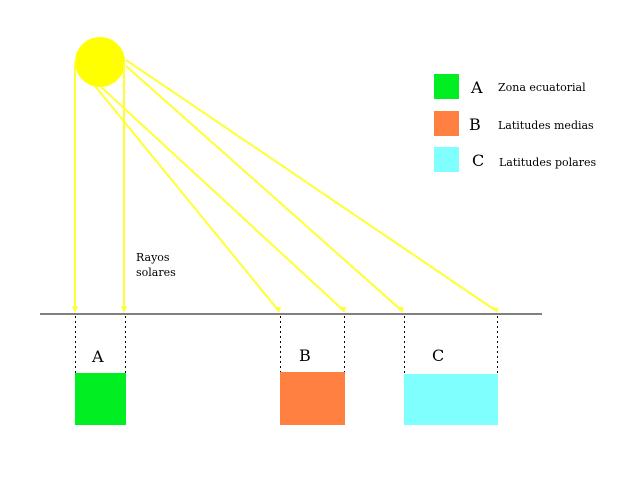 Image resolution: width=640 pixels, height=480 pixels. Describe the element at coordinates (305, 355) in the screenshot. I see `zone-b-letter: B` at that location.